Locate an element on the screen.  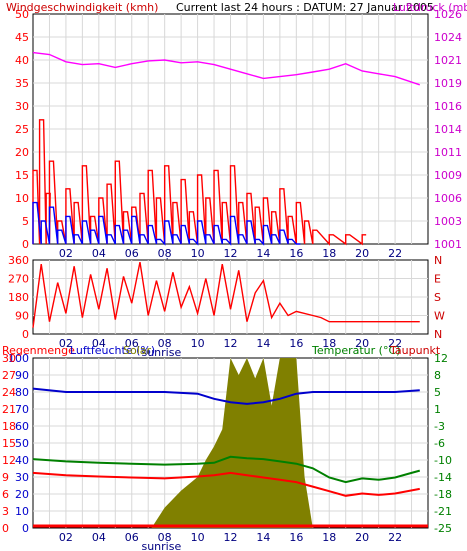
y2-tick-label: 1024 is located at coordinates (448, 37).